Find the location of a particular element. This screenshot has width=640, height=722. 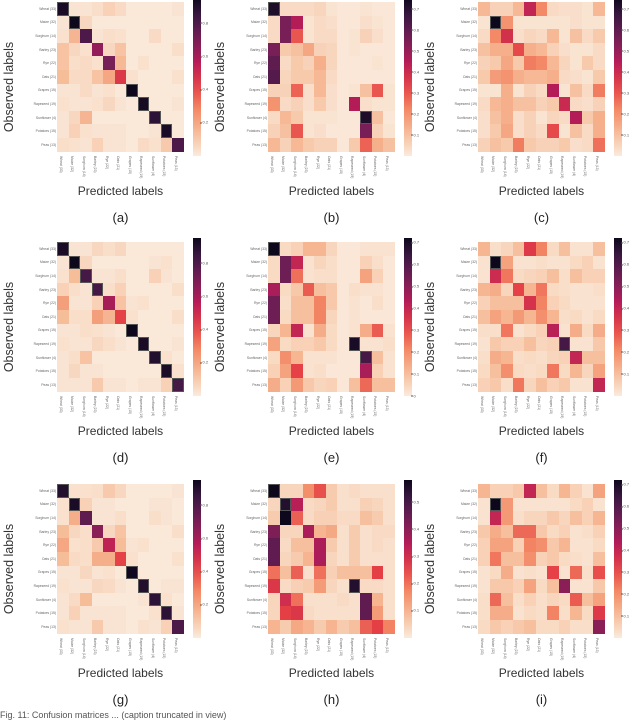

x-tick-label: Maize (32) is located at coordinates (493, 645).